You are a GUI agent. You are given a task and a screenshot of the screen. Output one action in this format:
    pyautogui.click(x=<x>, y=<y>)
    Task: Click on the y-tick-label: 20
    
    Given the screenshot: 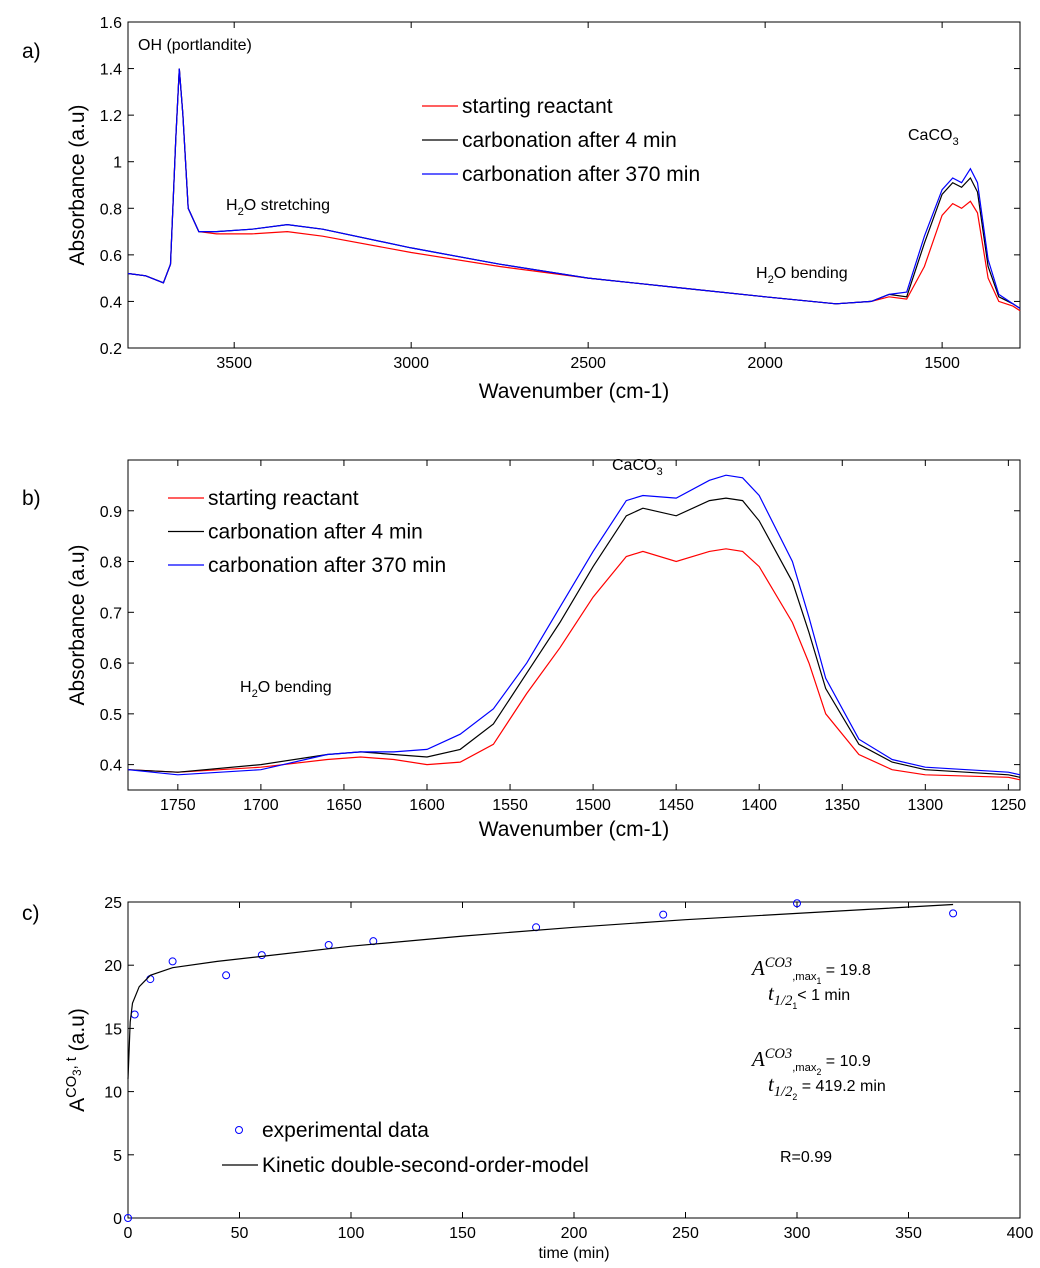 What is the action you would take?
    pyautogui.click(x=113, y=966)
    